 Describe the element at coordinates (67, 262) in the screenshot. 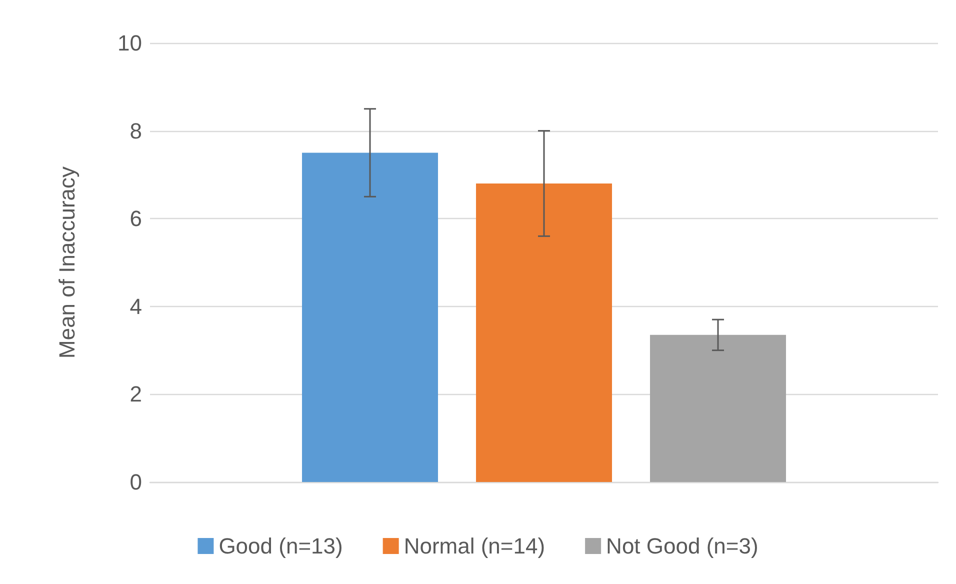

I see `y-axis-title: Mean of Inaccuracy` at that location.